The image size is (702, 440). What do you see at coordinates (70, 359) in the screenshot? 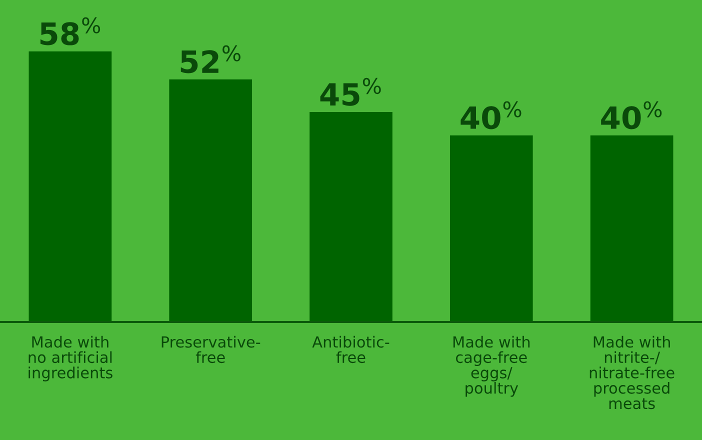
I see `x-tick-label: Made with no artificial ingredients` at bounding box center [70, 359].